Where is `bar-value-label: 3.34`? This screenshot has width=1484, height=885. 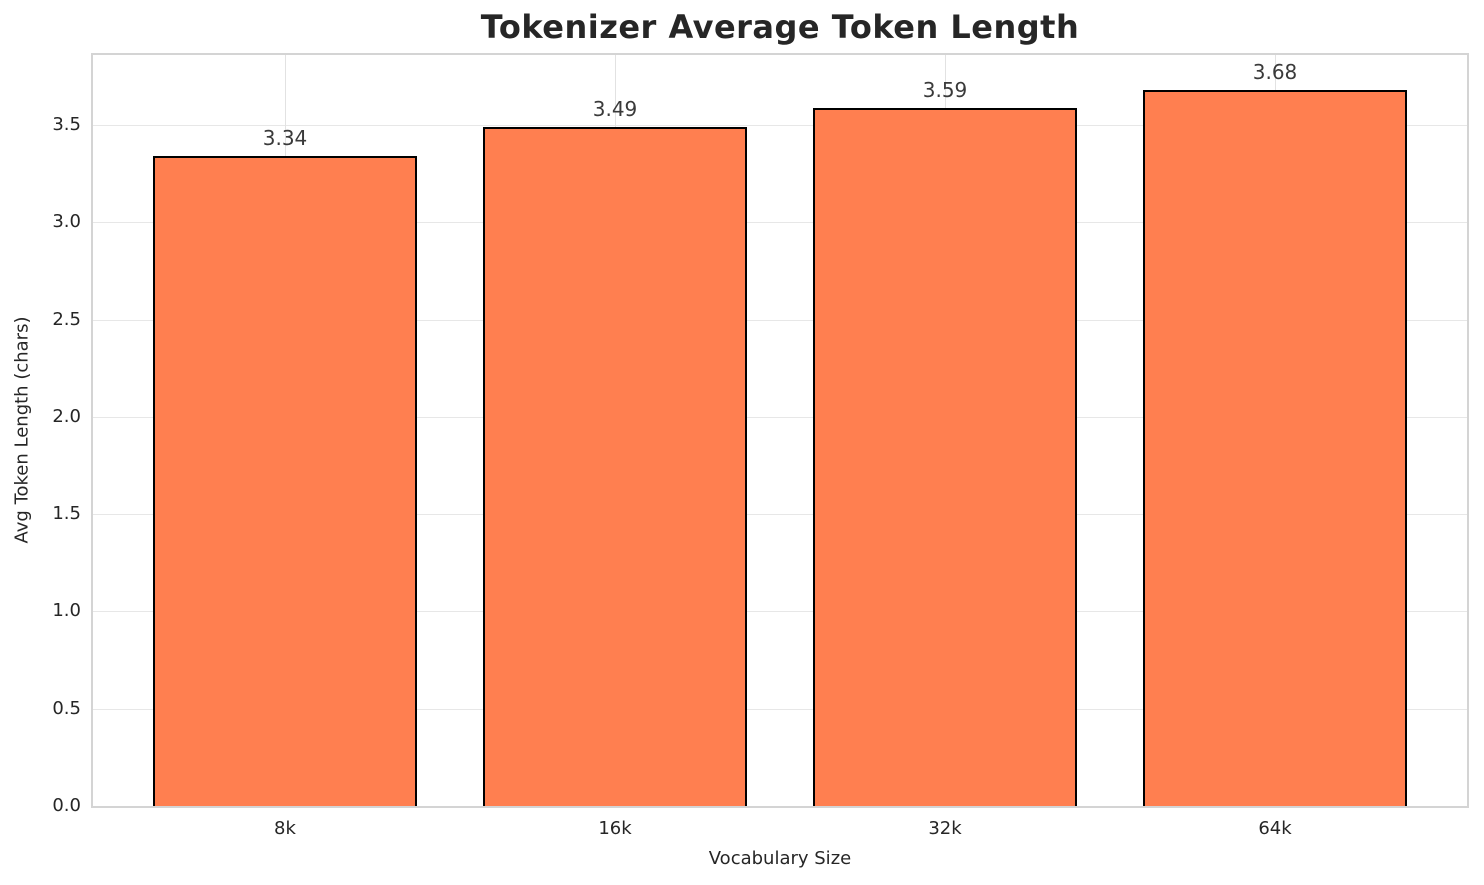
bar-value-label: 3.34 is located at coordinates (285, 138).